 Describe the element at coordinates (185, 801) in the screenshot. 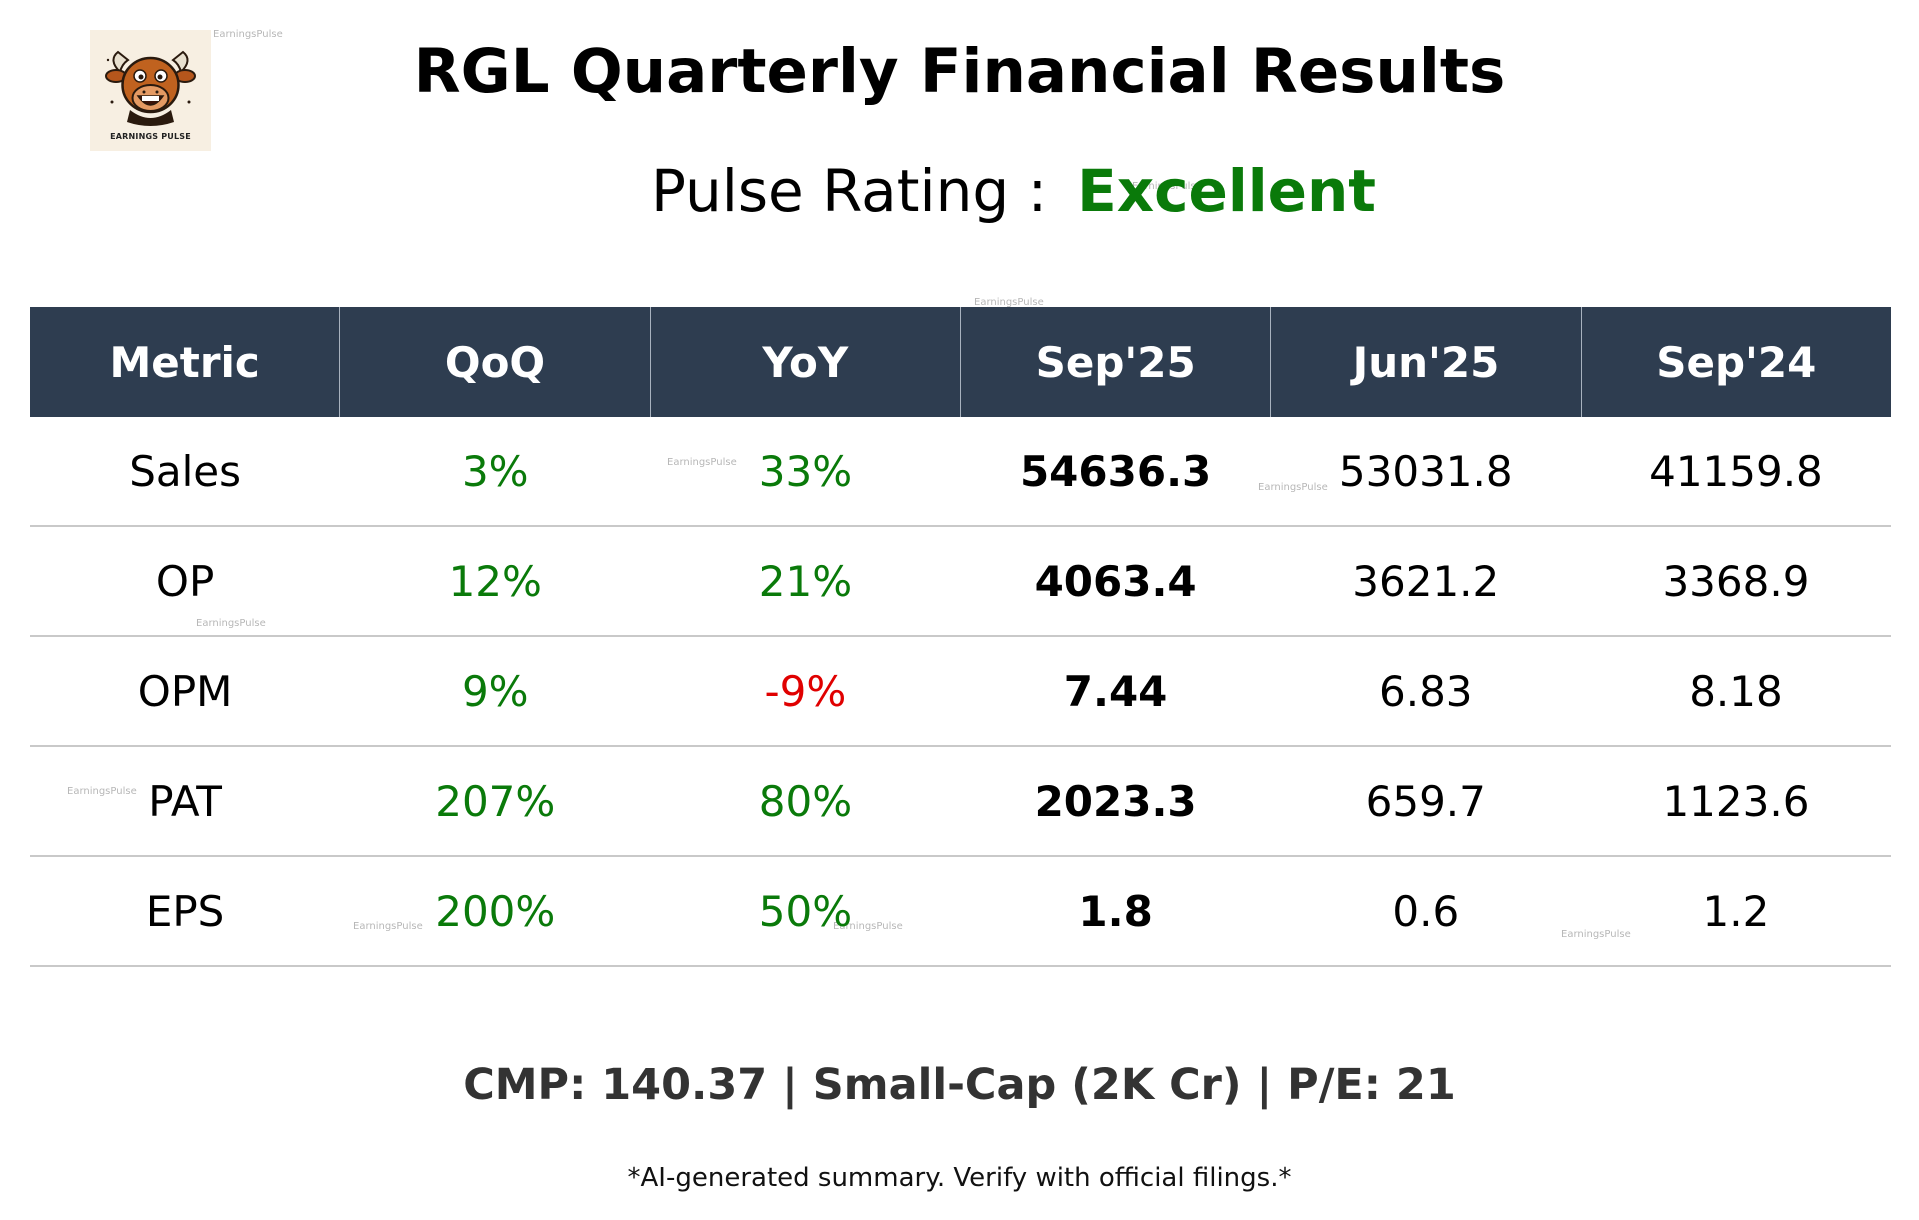

I see `metric-cell: PAT` at that location.